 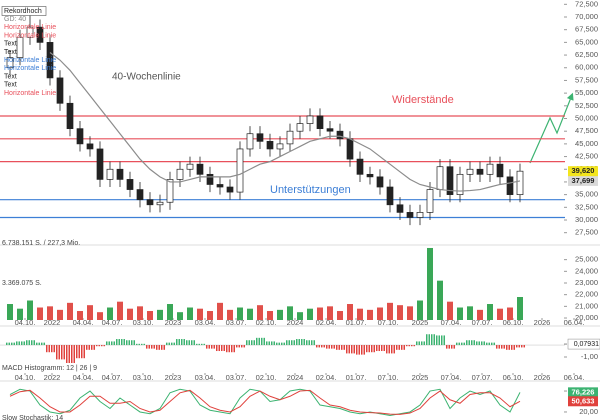 I want to click on x-tick-label: 04.07., so click(x=112, y=377).